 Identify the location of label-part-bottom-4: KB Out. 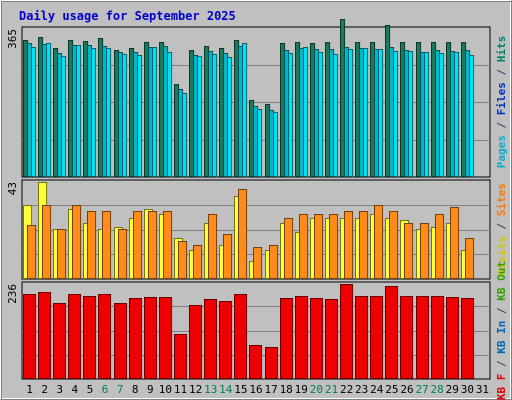
(501, 281).